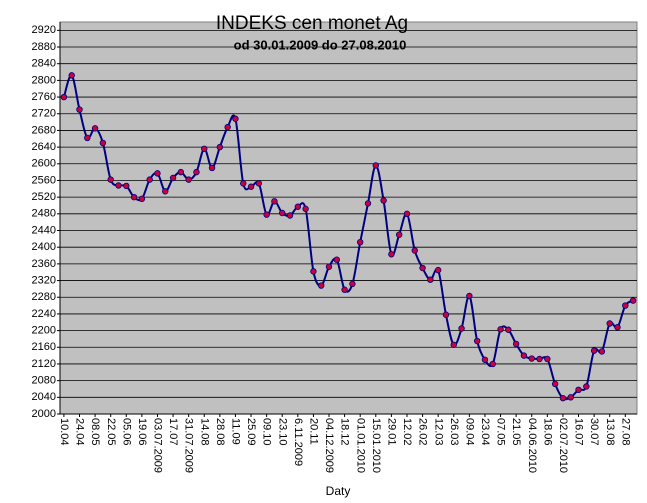 The image size is (647, 503). Describe the element at coordinates (80, 432) in the screenshot. I see `x-tick-label: 24.04` at that location.